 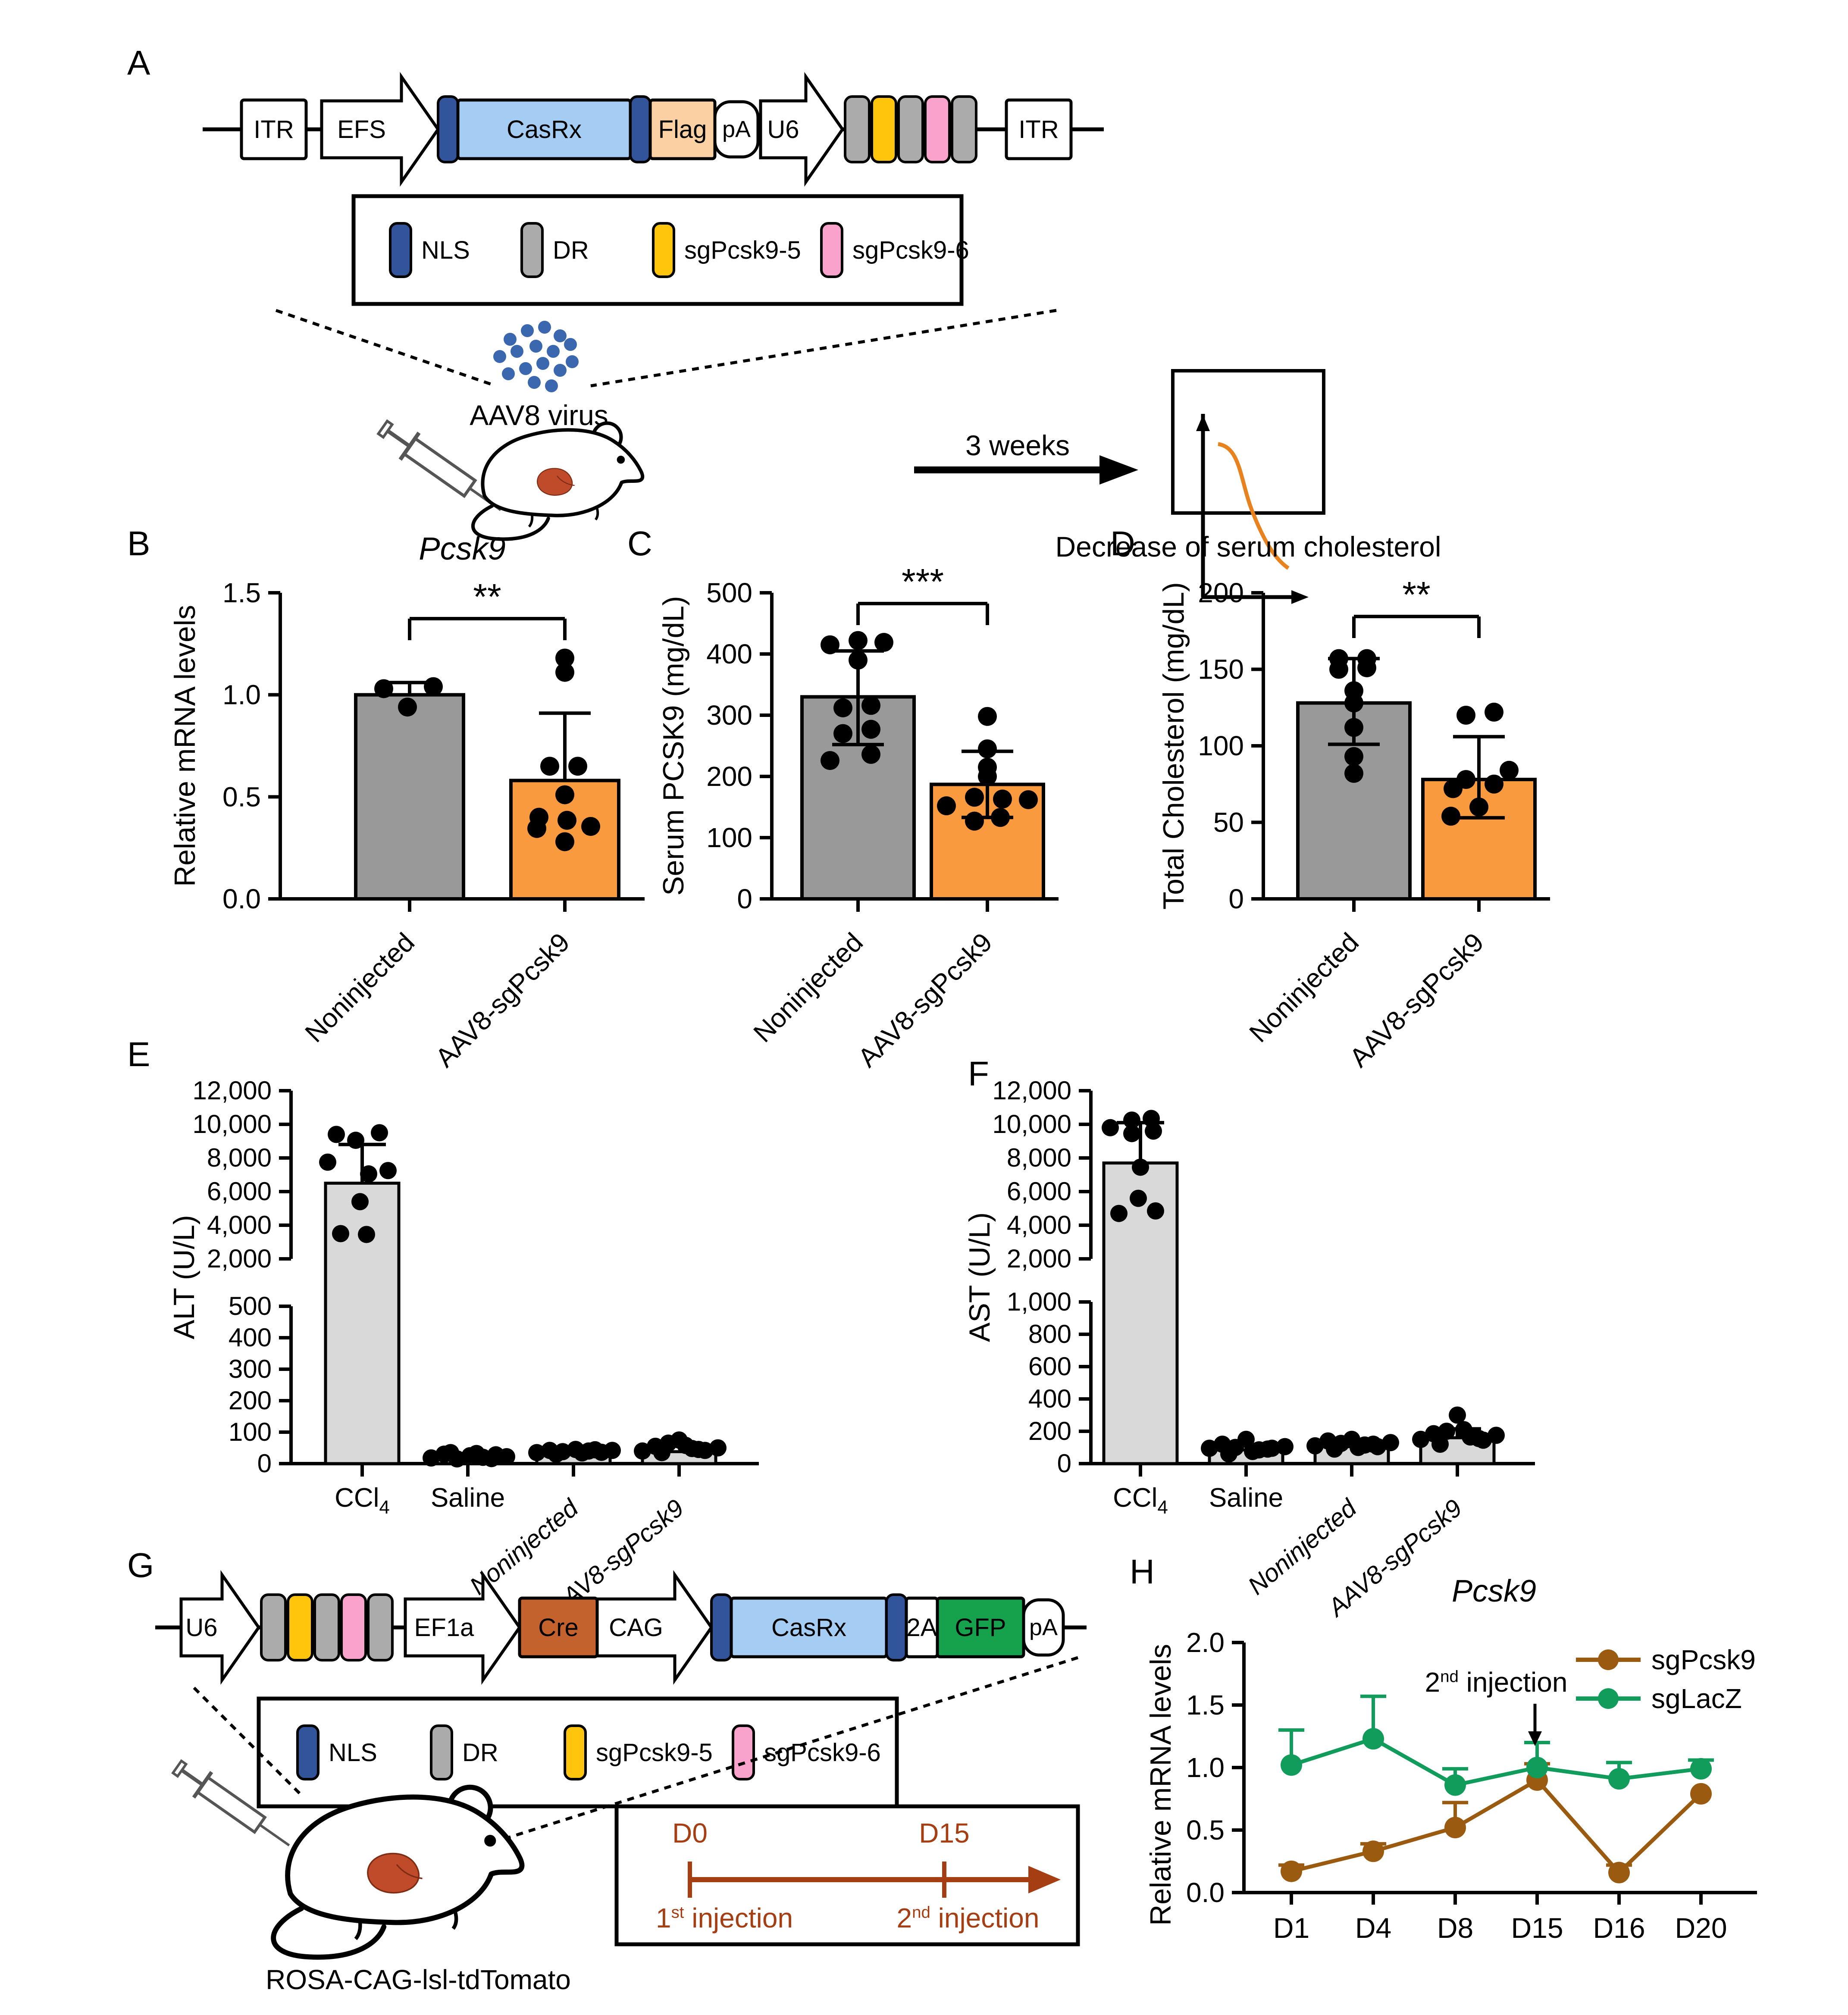 What do you see at coordinates (362, 1500) in the screenshot?
I see `x-category-label: CCl4` at bounding box center [362, 1500].